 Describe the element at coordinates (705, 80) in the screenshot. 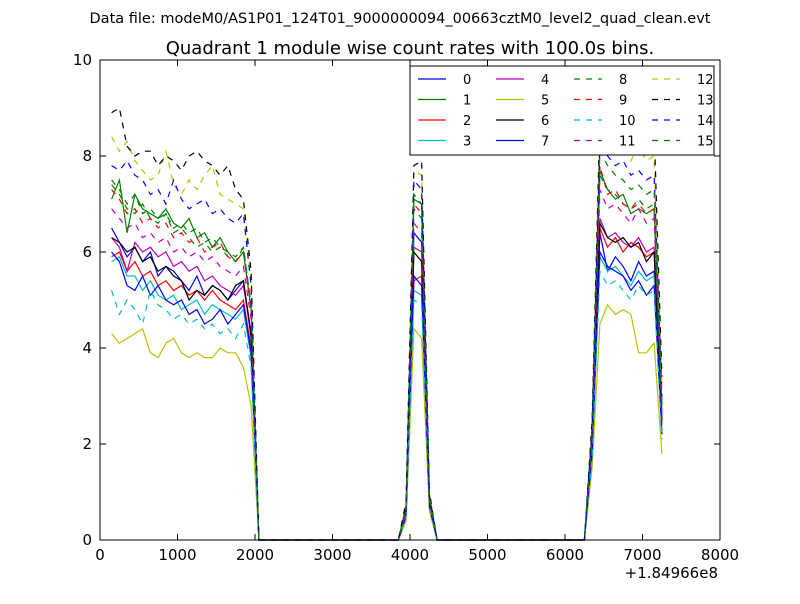

I see `legend-label-12: 12` at that location.